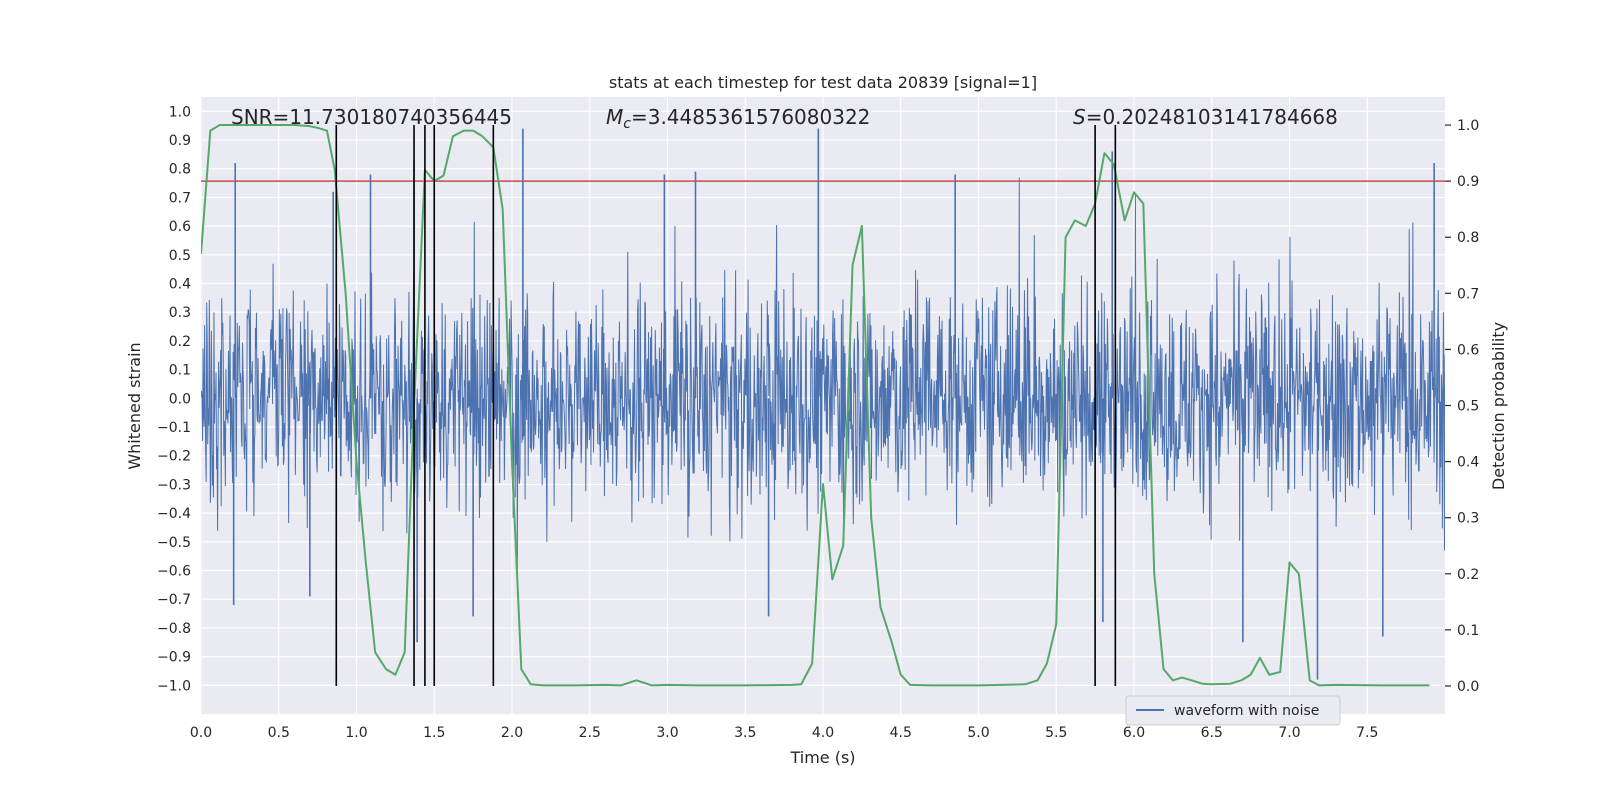 The height and width of the screenshot is (800, 1600). What do you see at coordinates (371, 117) in the screenshot?
I see `snr-annotation: SNR=11.730180740356445` at bounding box center [371, 117].